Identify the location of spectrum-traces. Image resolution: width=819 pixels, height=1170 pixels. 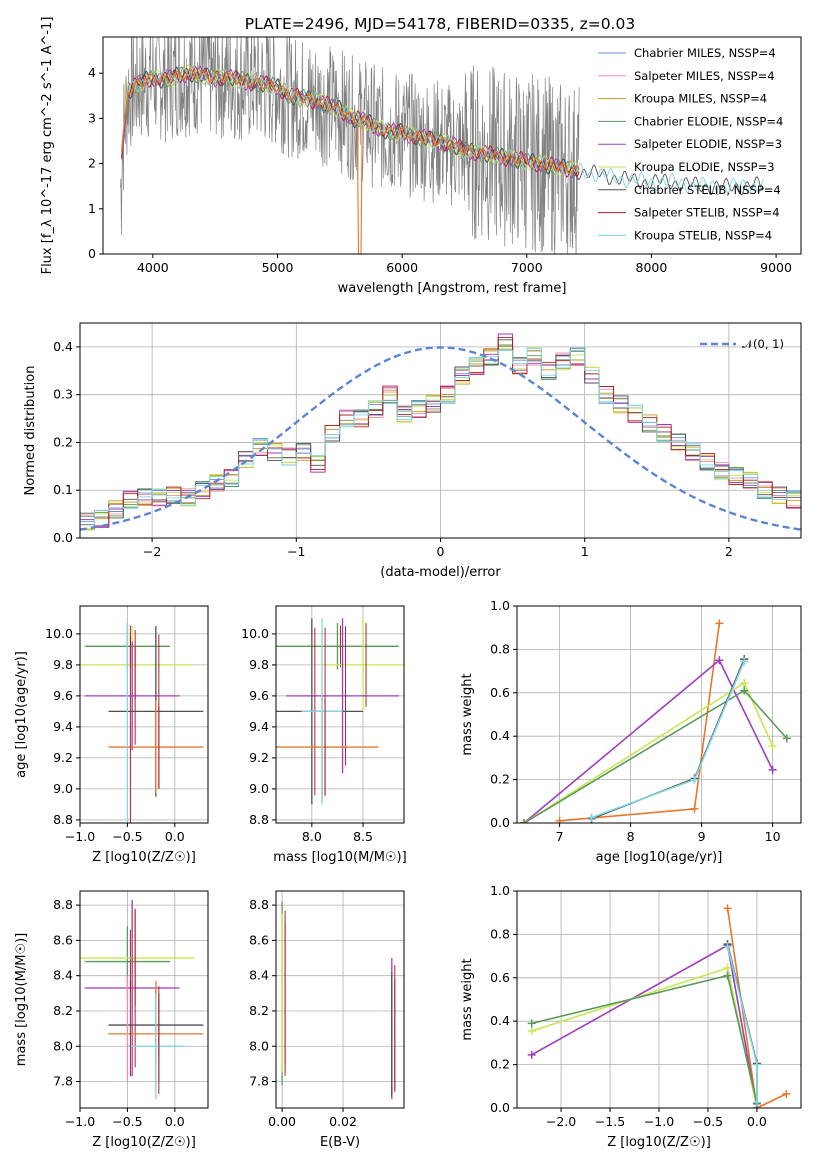
(442, 145).